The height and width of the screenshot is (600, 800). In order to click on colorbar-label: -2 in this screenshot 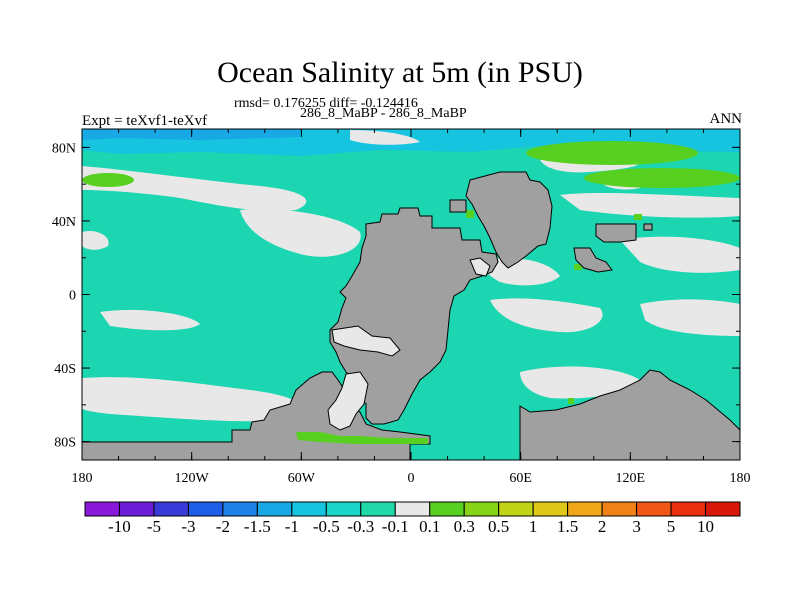, I will do `click(222, 526)`.